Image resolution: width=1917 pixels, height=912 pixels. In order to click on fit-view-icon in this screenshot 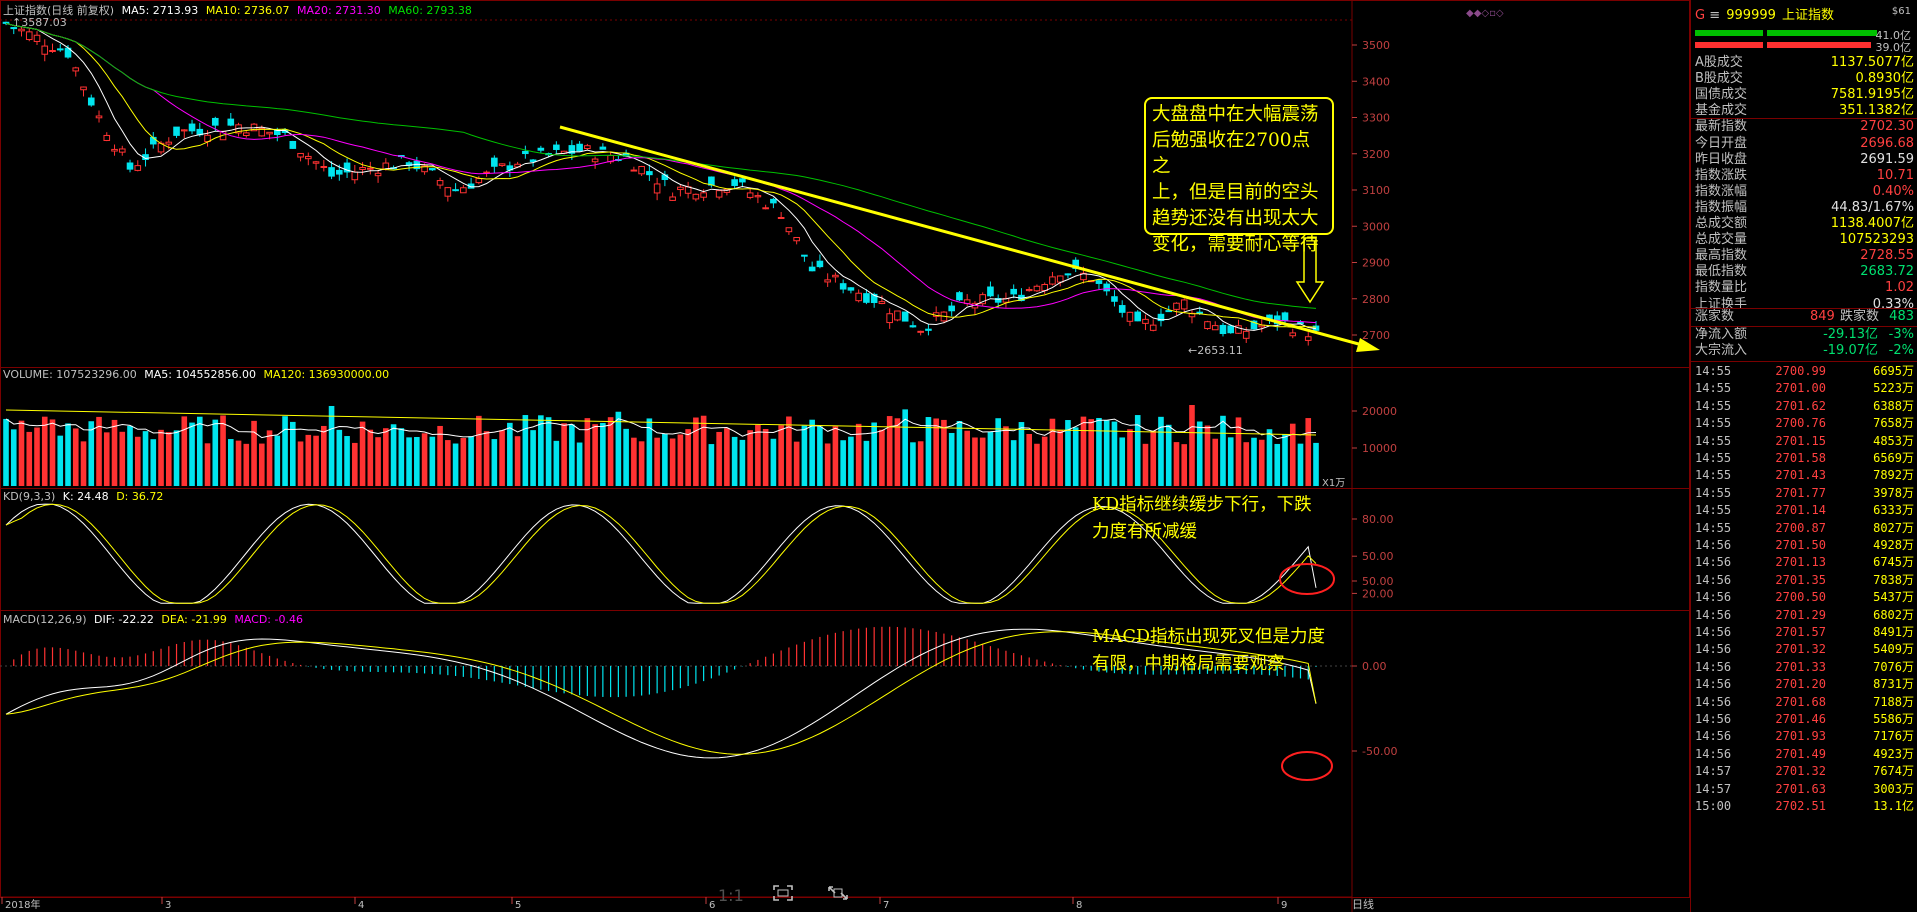, I will do `click(838, 893)`.